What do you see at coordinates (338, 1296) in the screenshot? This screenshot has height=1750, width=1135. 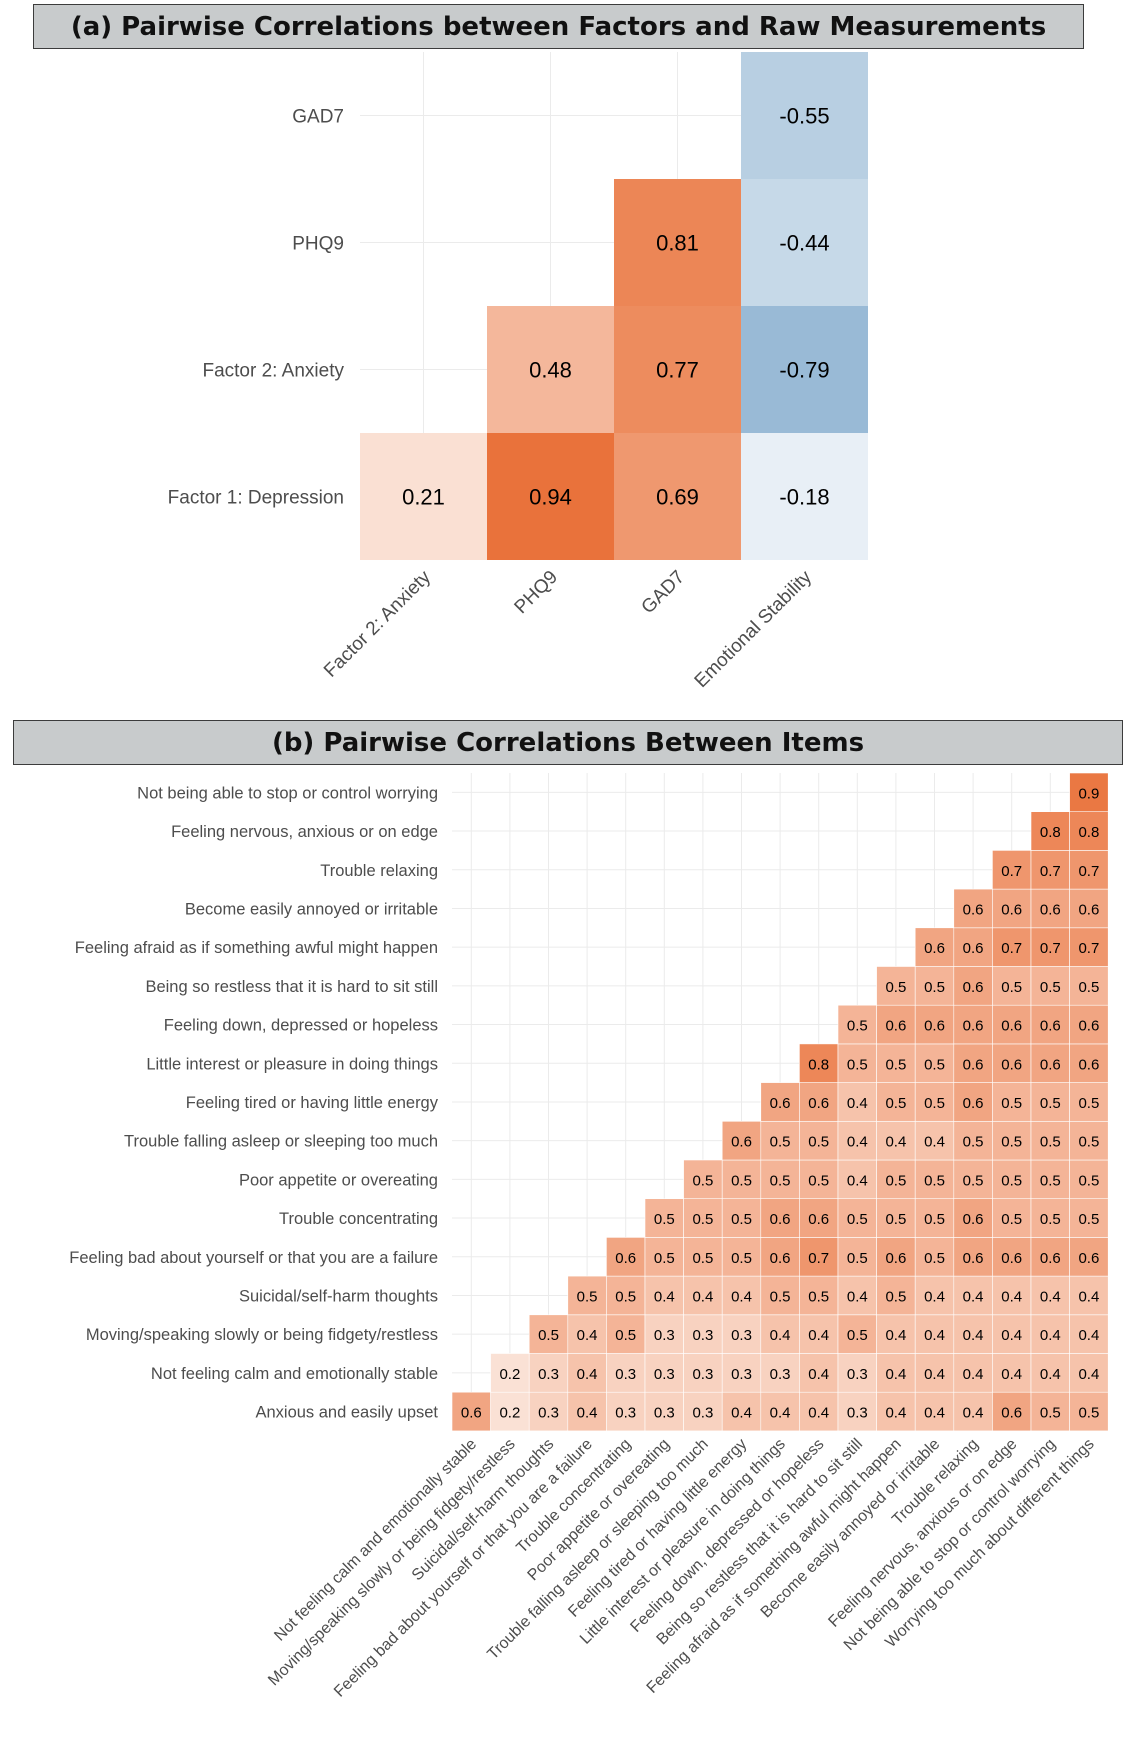 I see `y-tick-label: Suicidal/self-harm thoughts` at bounding box center [338, 1296].